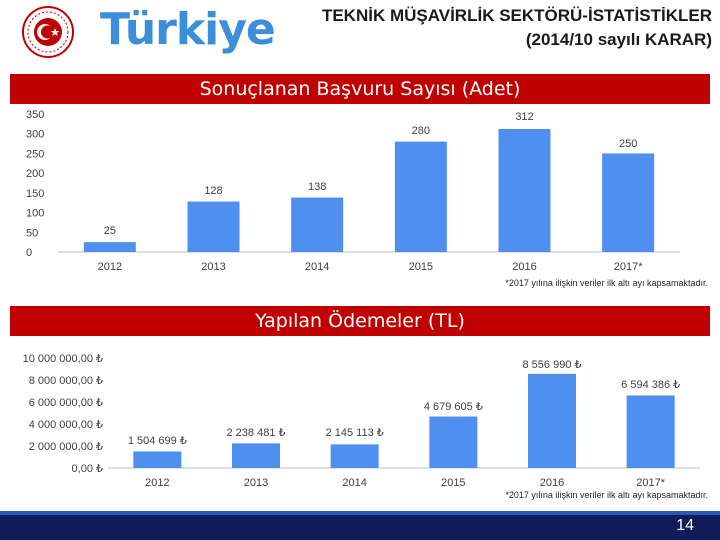 This screenshot has width=720, height=540. I want to click on y-tick-label: 2 000 000,00 ₺, so click(66, 447).